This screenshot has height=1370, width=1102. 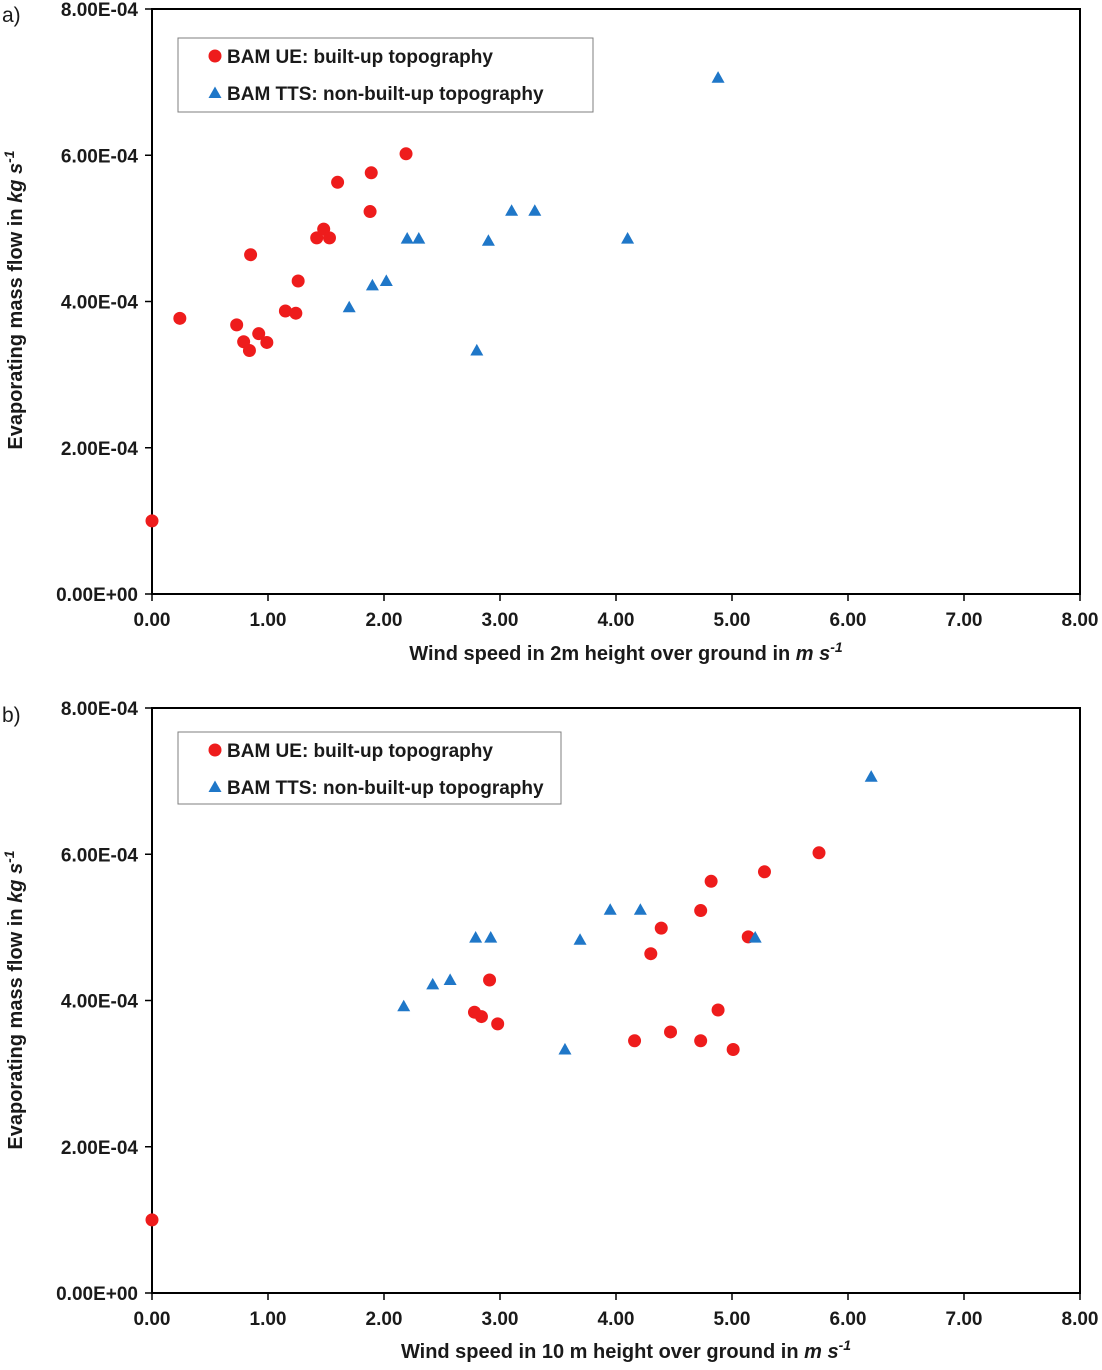 What do you see at coordinates (100, 709) in the screenshot?
I see `y-tick-label: 8.00E-04` at bounding box center [100, 709].